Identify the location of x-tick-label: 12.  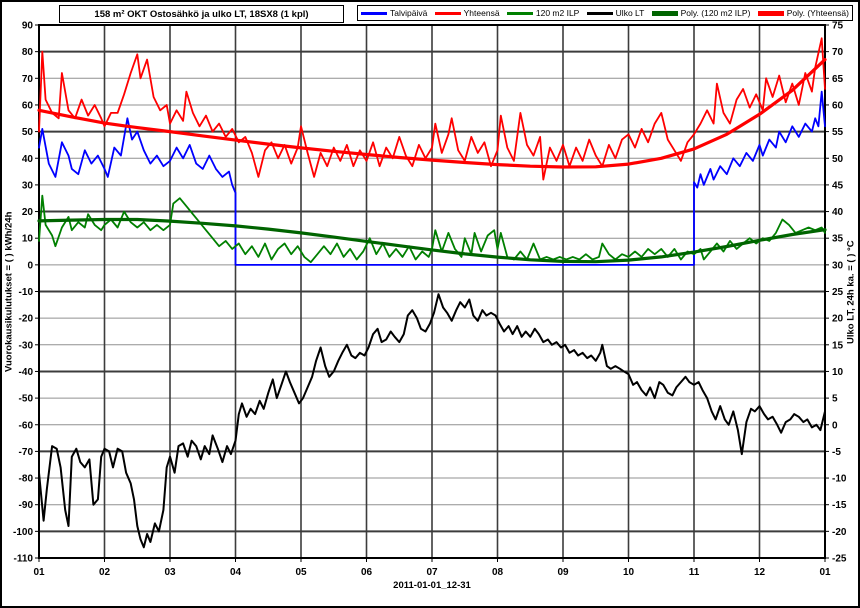
(760, 572).